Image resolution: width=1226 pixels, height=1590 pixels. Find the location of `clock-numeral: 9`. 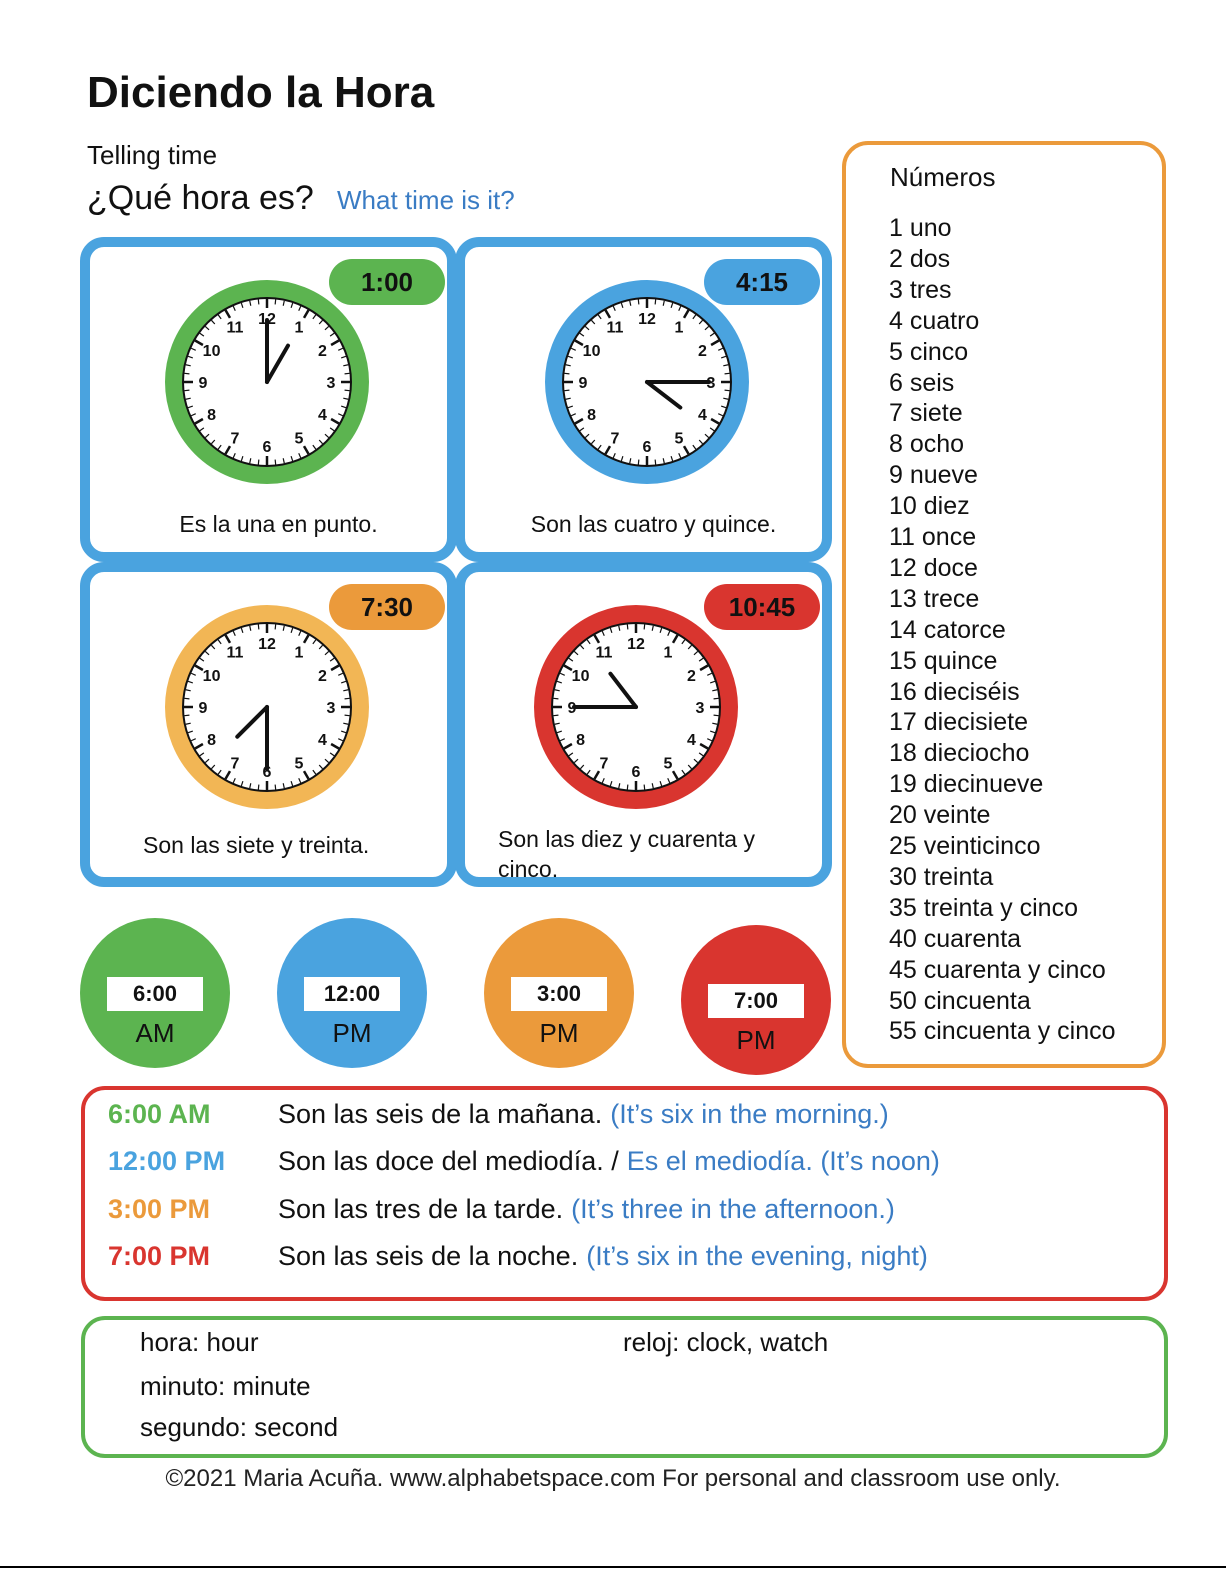

clock-numeral: 9 is located at coordinates (572, 708).